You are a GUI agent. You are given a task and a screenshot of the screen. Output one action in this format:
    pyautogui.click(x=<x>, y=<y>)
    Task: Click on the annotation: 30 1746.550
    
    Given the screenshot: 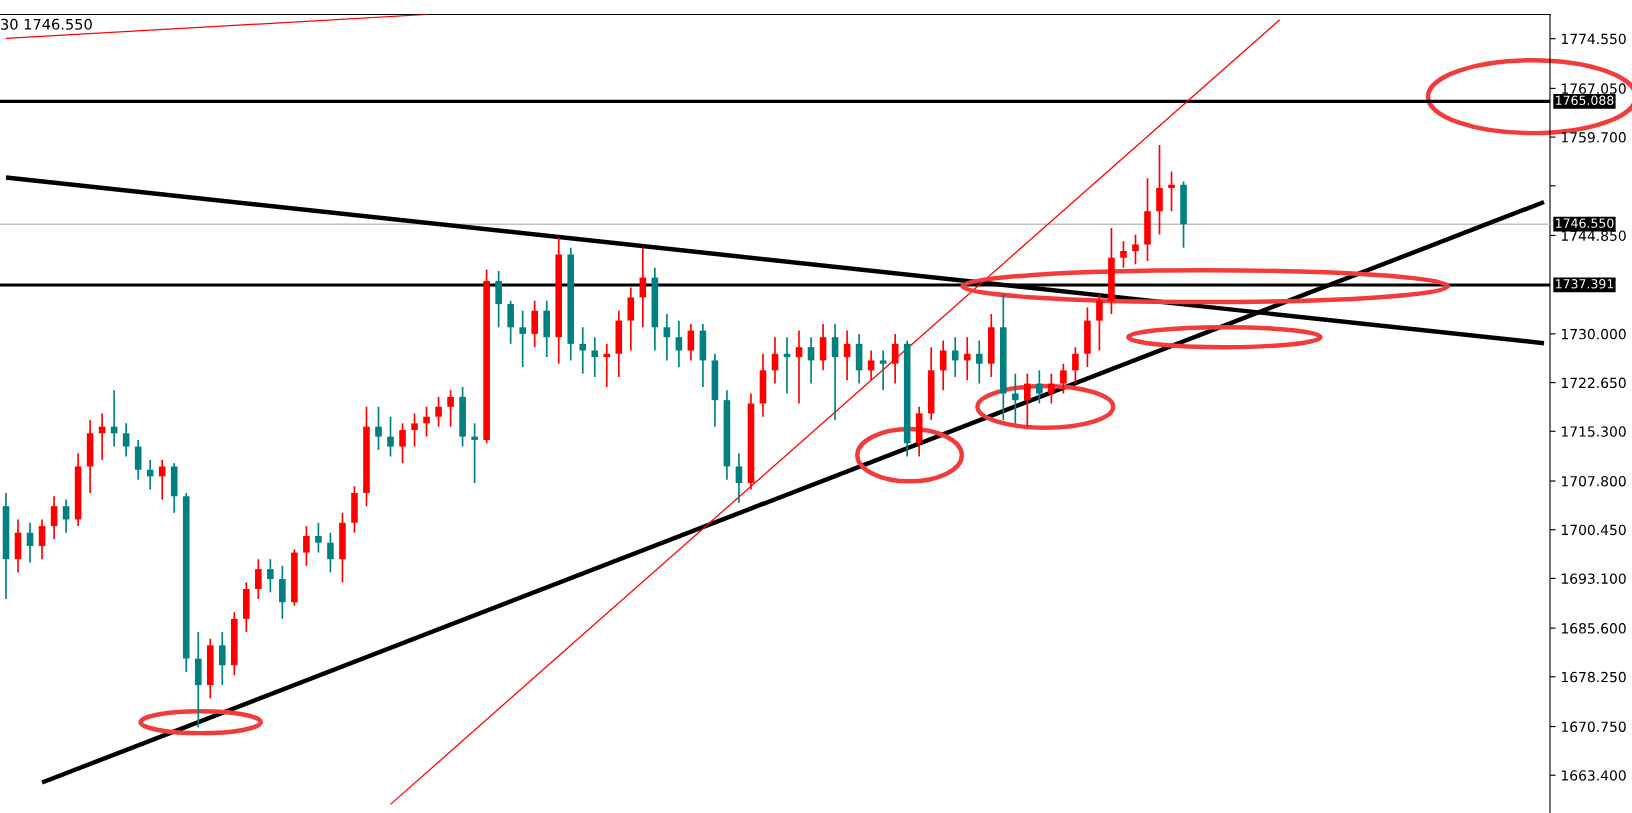 What is the action you would take?
    pyautogui.click(x=46, y=24)
    